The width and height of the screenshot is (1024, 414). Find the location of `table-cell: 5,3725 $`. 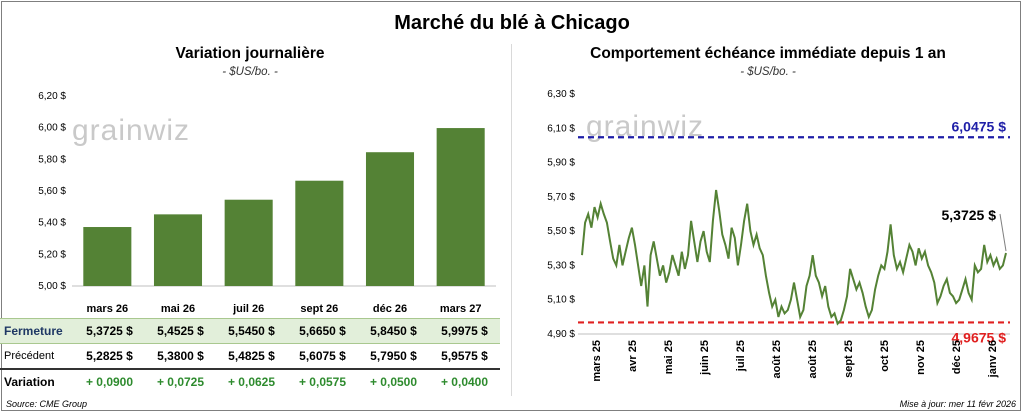

table-cell: 5,3725 $ is located at coordinates (109, 331).